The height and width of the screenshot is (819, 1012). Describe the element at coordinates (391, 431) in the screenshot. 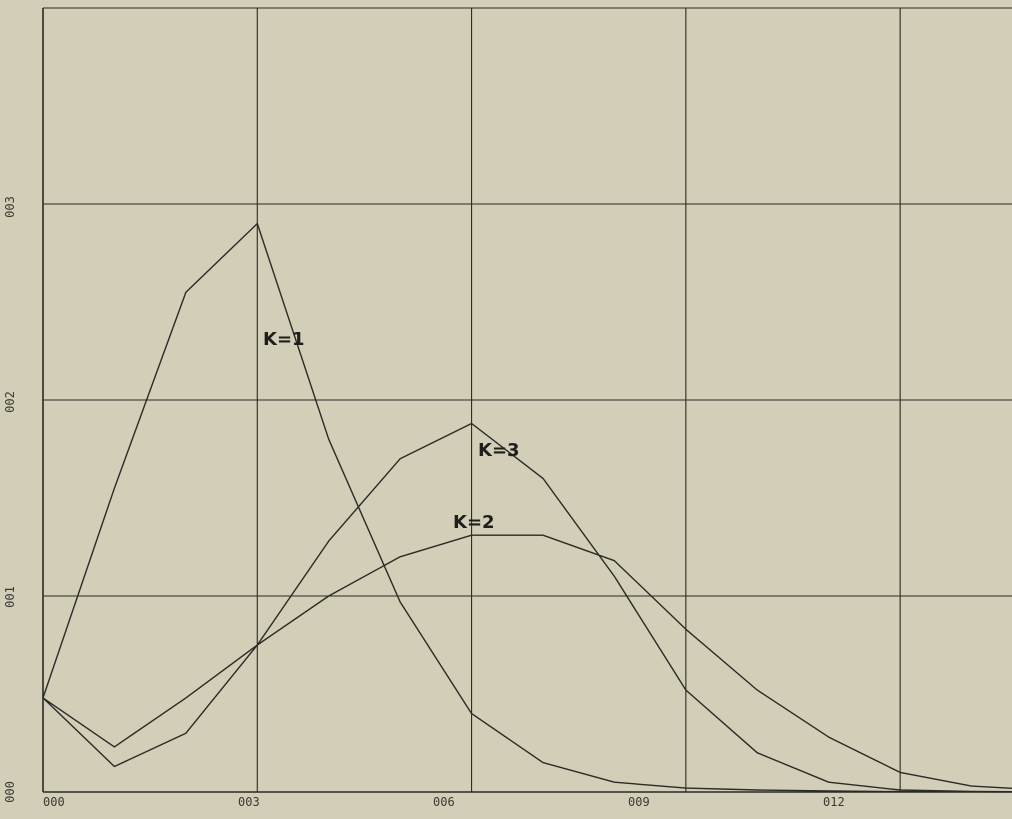

I see `curve-labels: K=1 K=3 K=2` at that location.